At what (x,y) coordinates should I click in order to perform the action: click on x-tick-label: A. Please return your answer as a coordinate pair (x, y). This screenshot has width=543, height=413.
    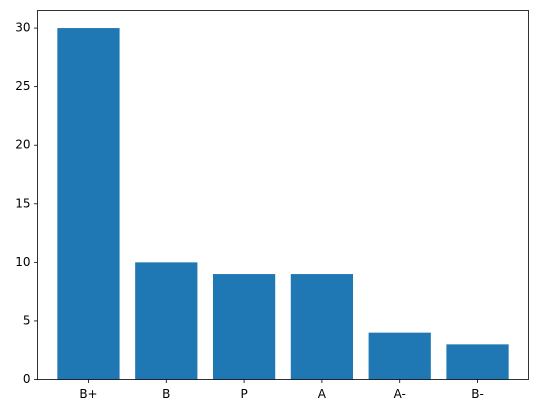
    Looking at the image, I should click on (322, 394).